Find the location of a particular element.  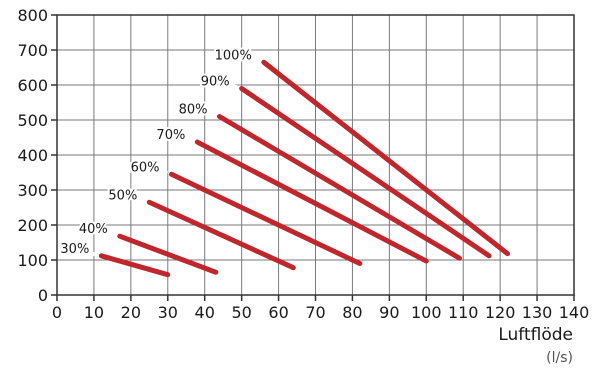

series-label: 30% is located at coordinates (74, 249).